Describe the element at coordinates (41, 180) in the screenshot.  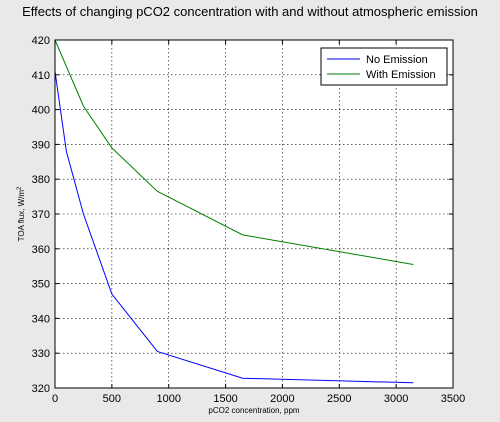
I see `y-tick-label: 380` at that location.